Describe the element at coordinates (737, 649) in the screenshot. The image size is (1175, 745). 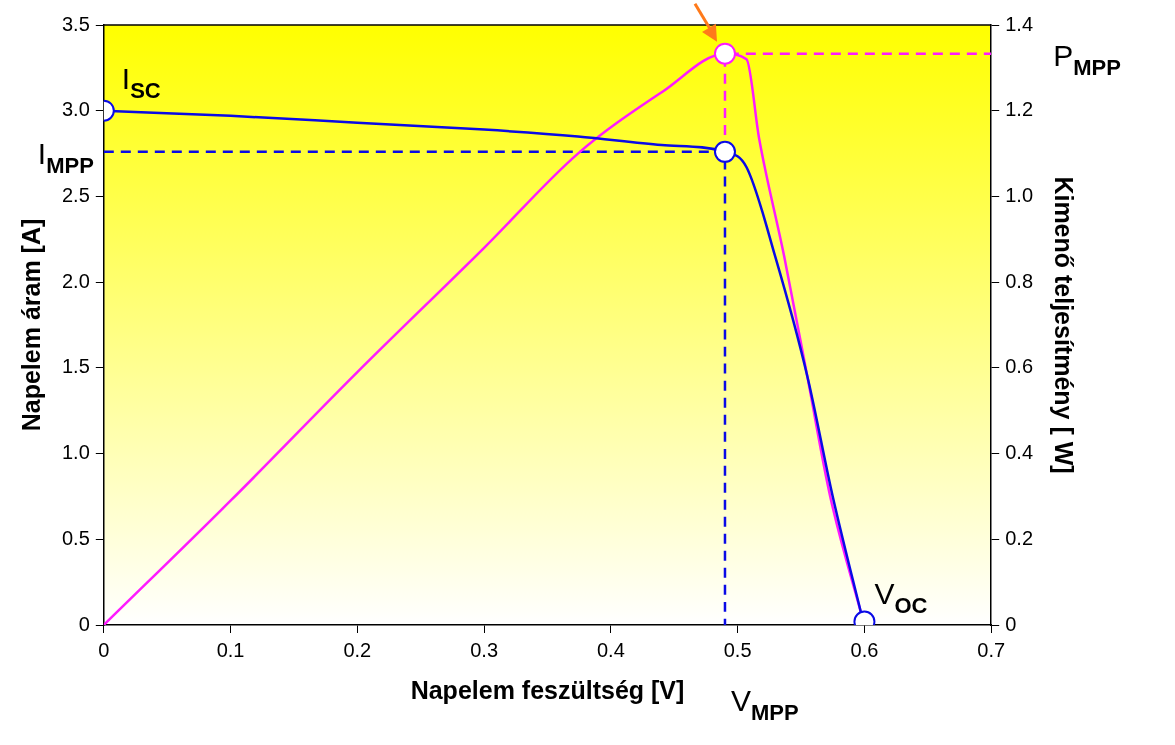
I see `x-tick-label: 0.5` at that location.